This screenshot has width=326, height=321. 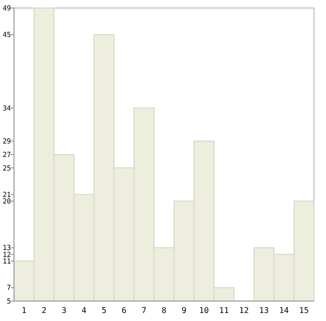 What do you see at coordinates (204, 310) in the screenshot?
I see `x-tick-label: 10` at bounding box center [204, 310].